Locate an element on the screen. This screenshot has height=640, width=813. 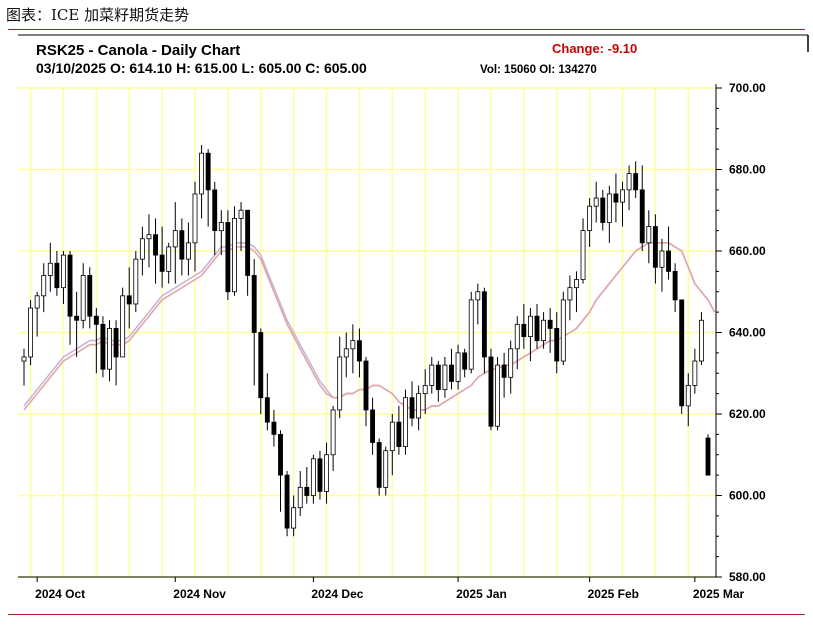
y-tick-label: 680.00 is located at coordinates (747, 170).